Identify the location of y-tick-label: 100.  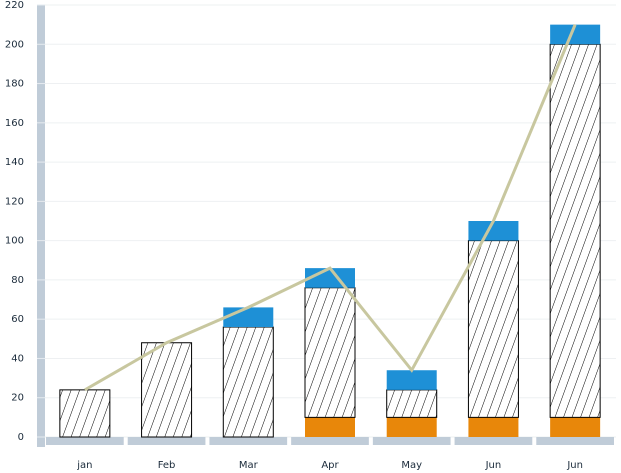
(14, 241).